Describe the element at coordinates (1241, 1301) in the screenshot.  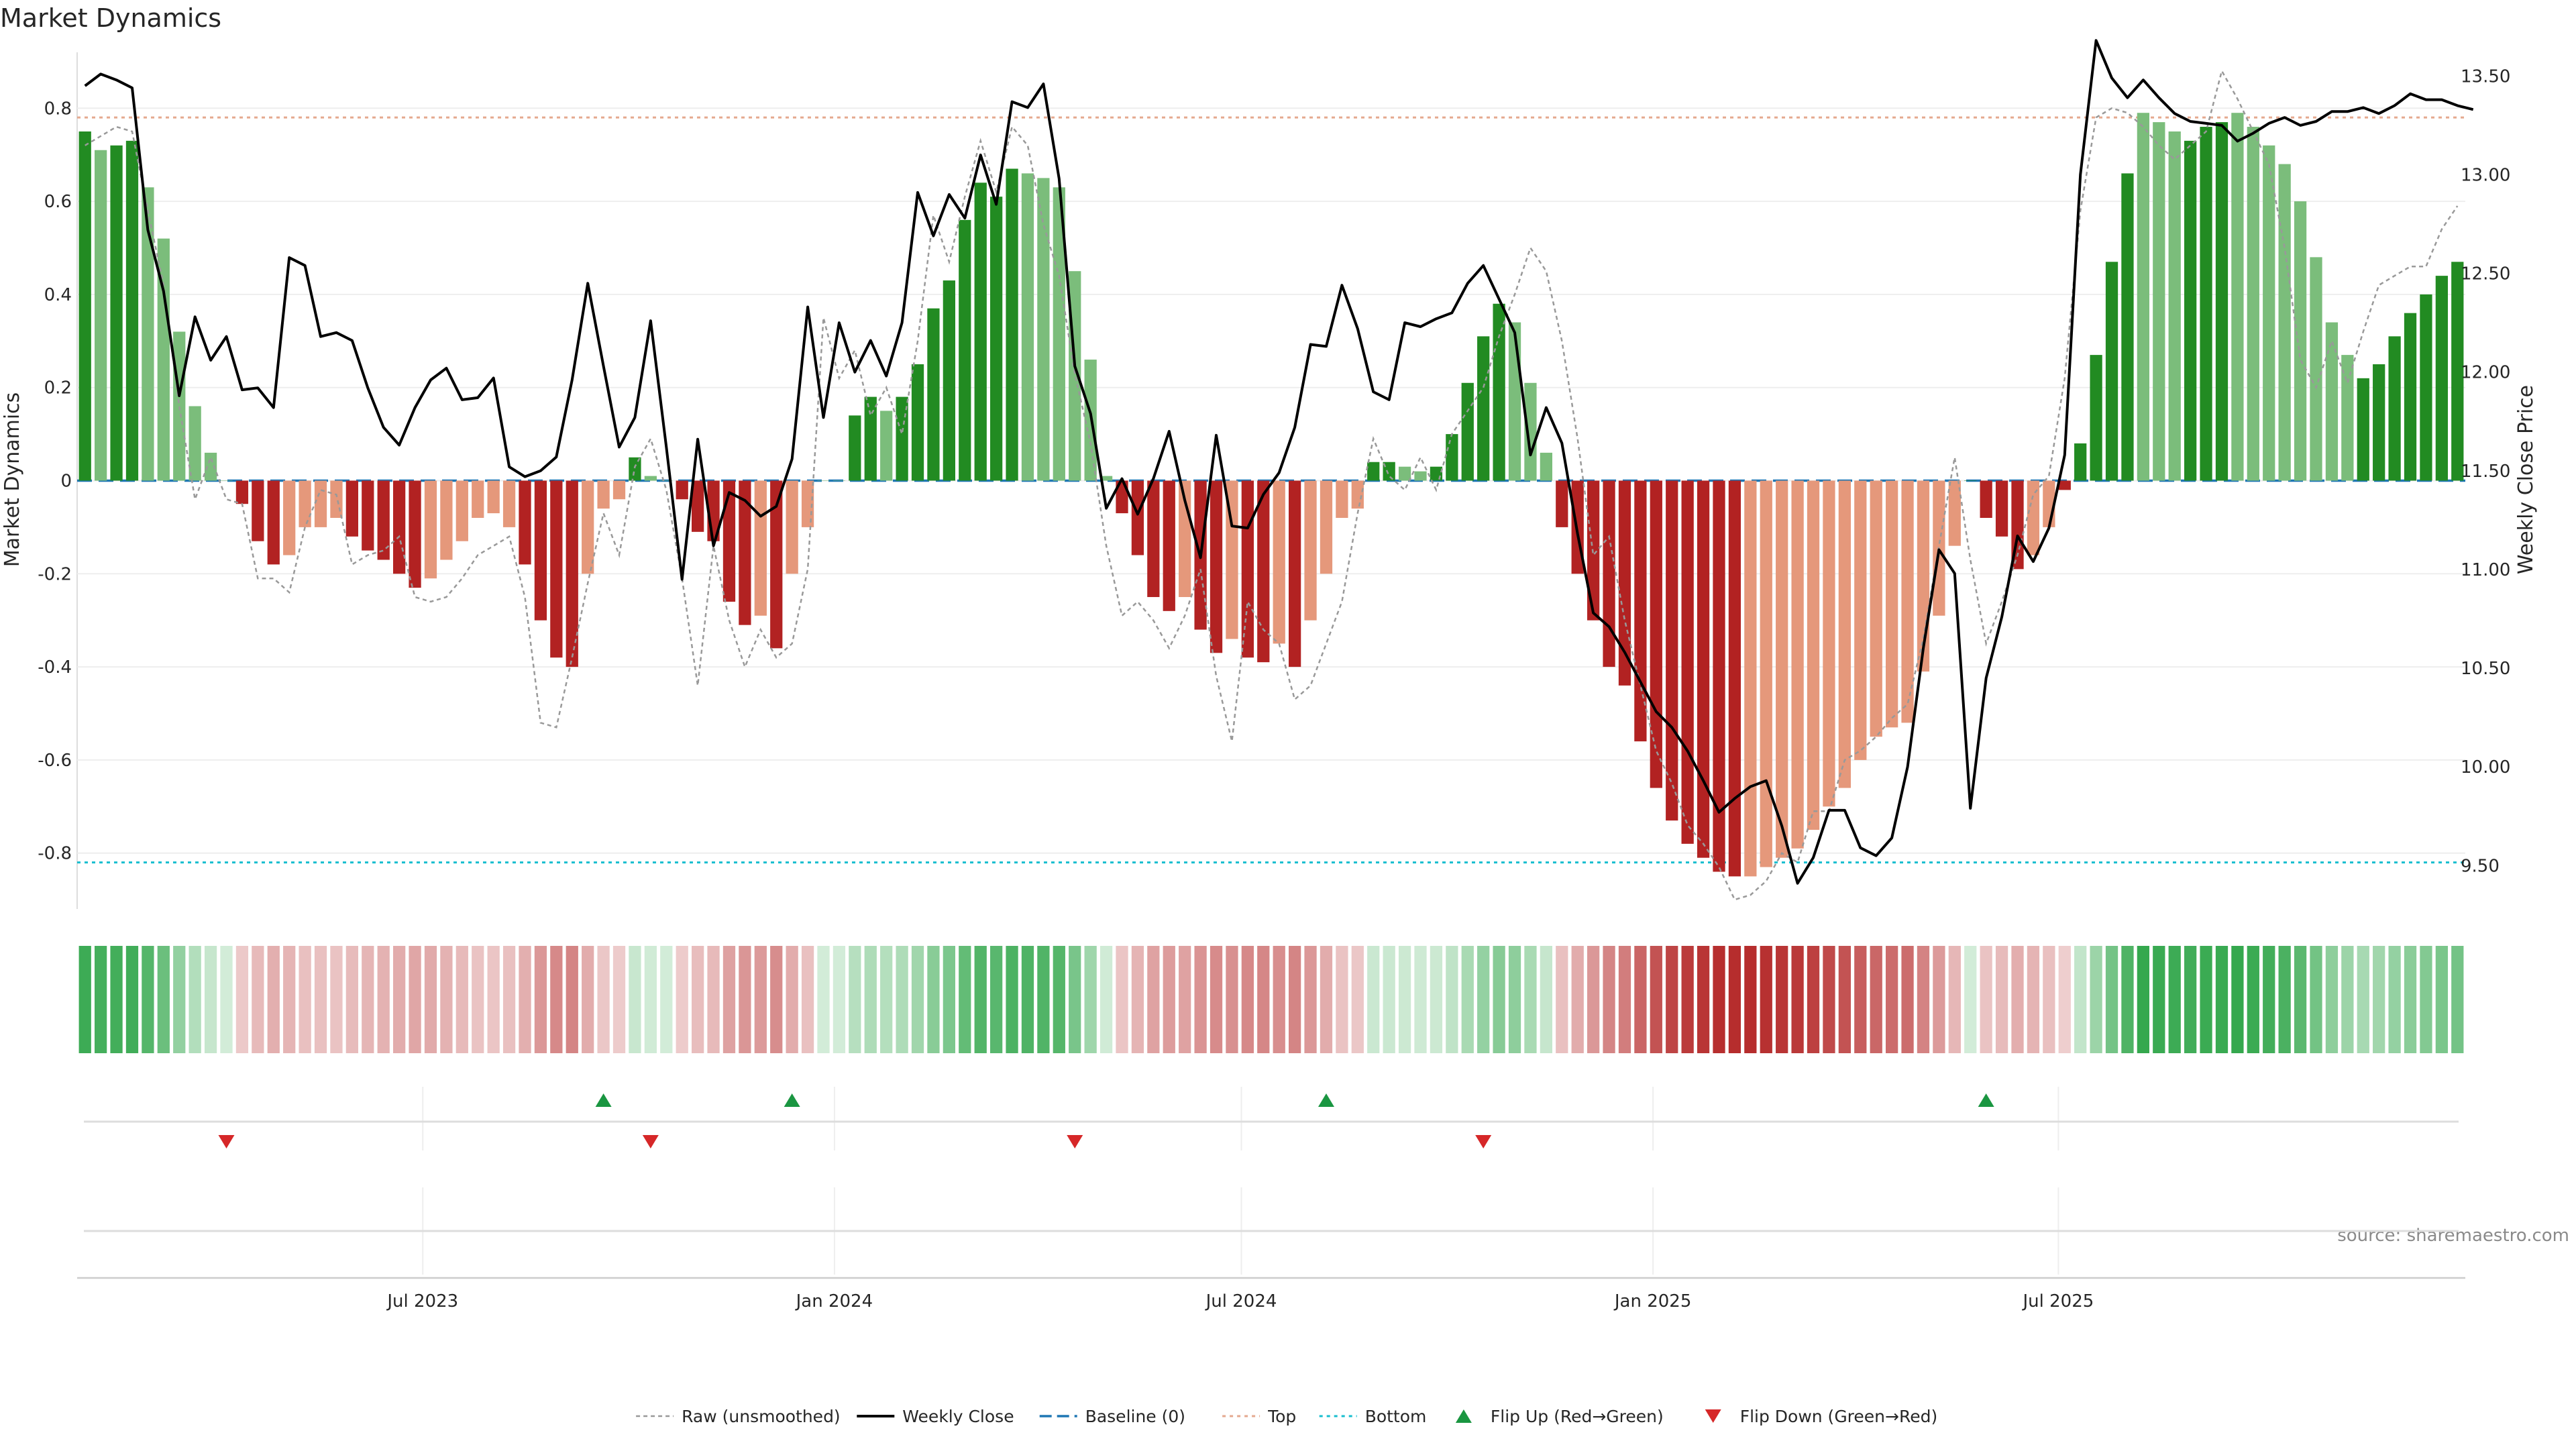
I see `x-tick-label: Jul 2024` at that location.